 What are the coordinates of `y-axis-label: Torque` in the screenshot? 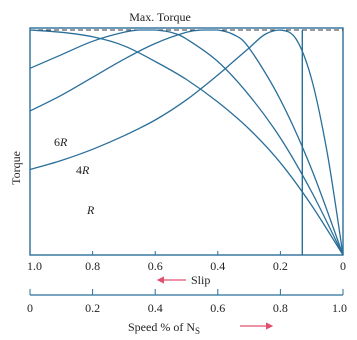 It's located at (16, 168).